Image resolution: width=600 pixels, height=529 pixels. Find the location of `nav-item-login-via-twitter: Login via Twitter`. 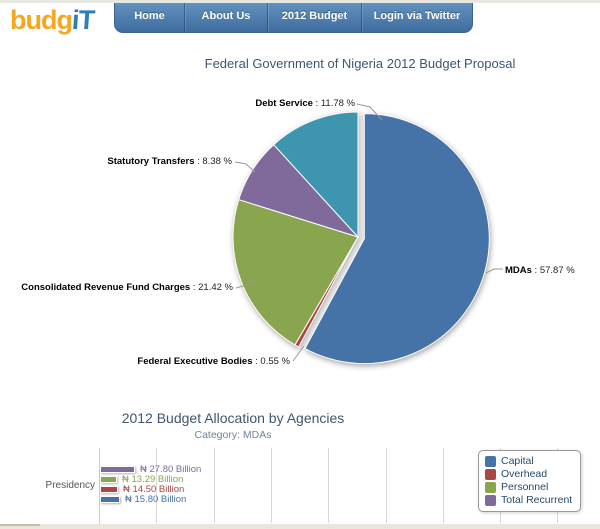

nav-item-login-via-twitter: Login via Twitter is located at coordinates (416, 17).